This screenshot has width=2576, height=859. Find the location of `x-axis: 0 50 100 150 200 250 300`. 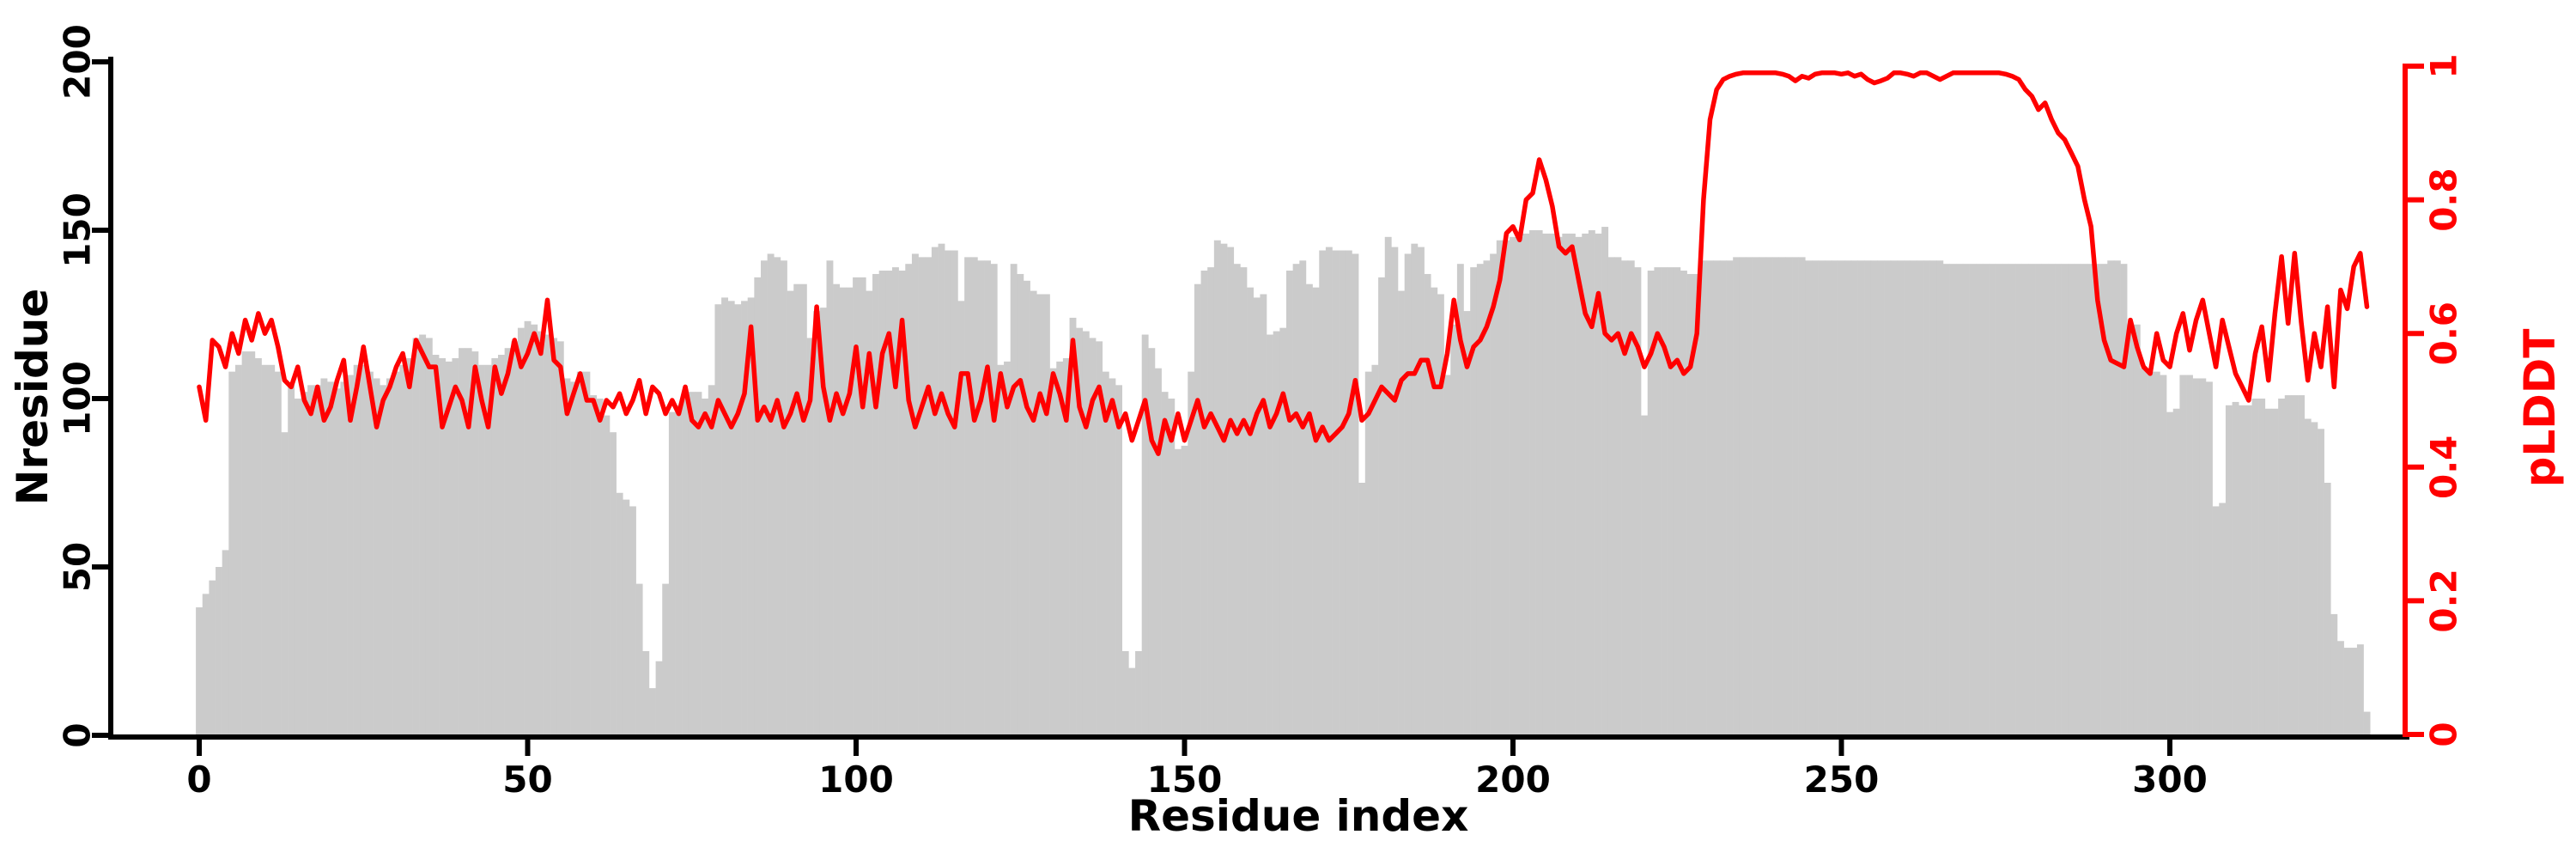

x-axis: 0 50 100 150 200 250 300 is located at coordinates (1258, 768).